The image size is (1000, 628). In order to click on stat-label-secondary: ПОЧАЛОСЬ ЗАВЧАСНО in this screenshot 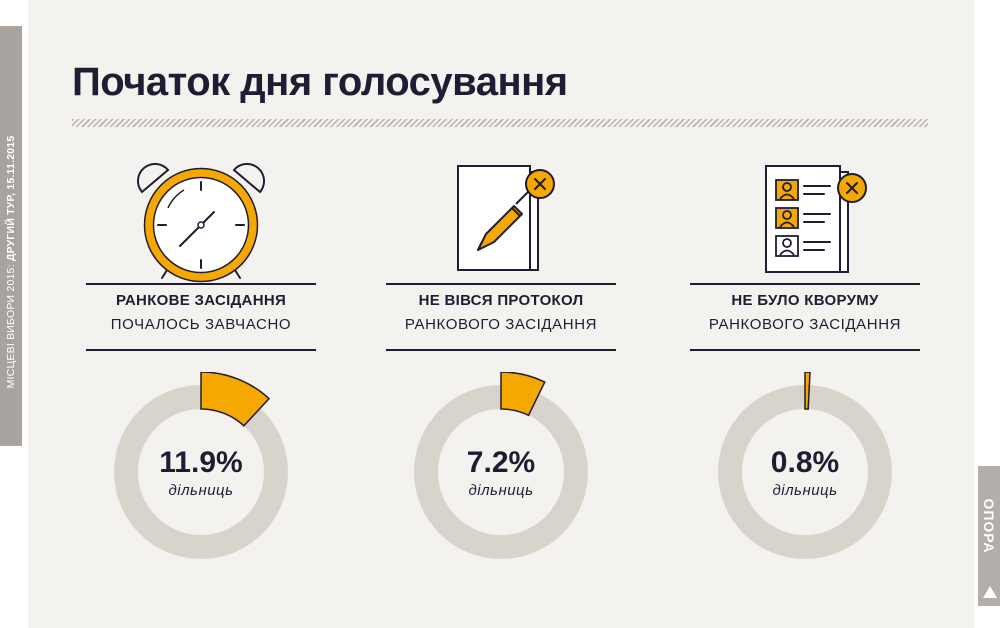, I will do `click(201, 324)`.